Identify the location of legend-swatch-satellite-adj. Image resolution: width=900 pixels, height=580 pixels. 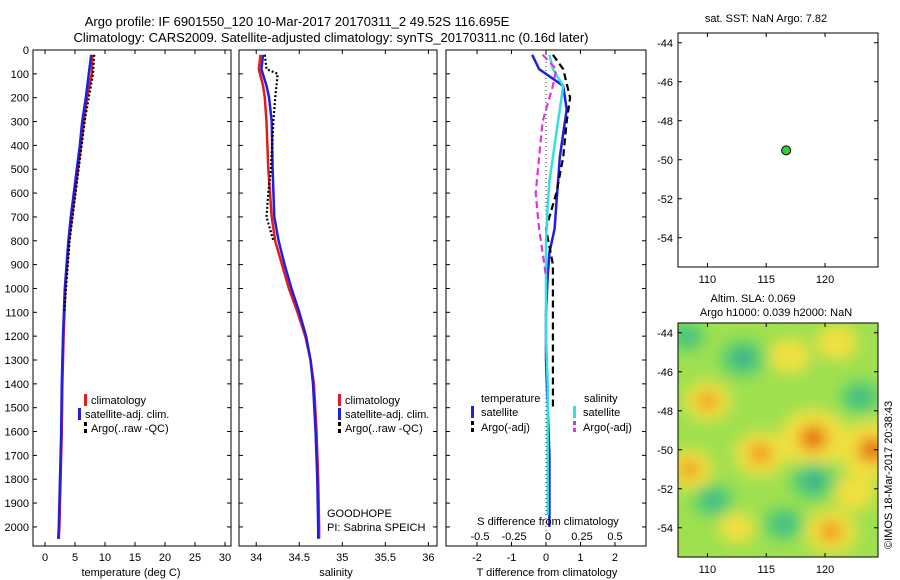
(339, 414).